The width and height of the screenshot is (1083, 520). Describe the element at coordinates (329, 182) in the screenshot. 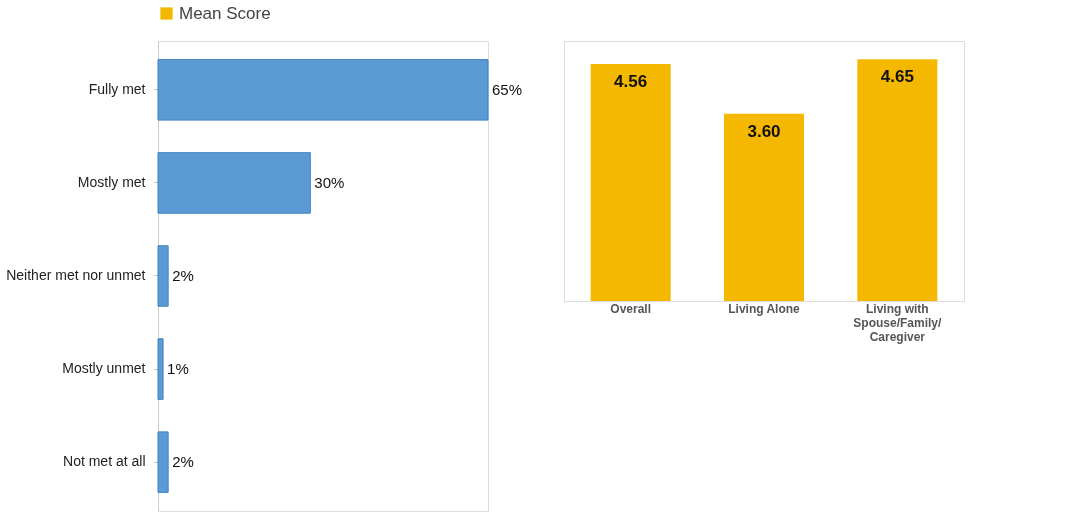

I see `data-label: 30%` at that location.